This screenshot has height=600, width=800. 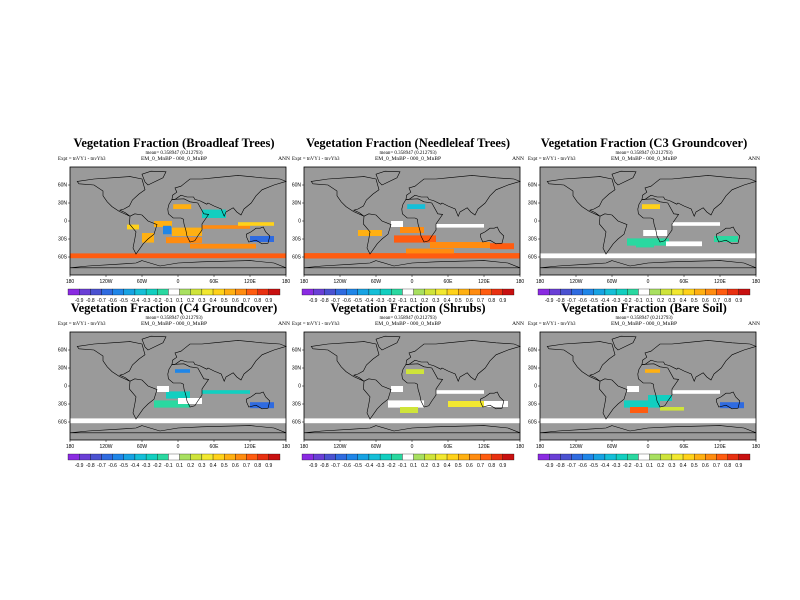 I want to click on colorbar-label: -0.5, so click(x=593, y=301).